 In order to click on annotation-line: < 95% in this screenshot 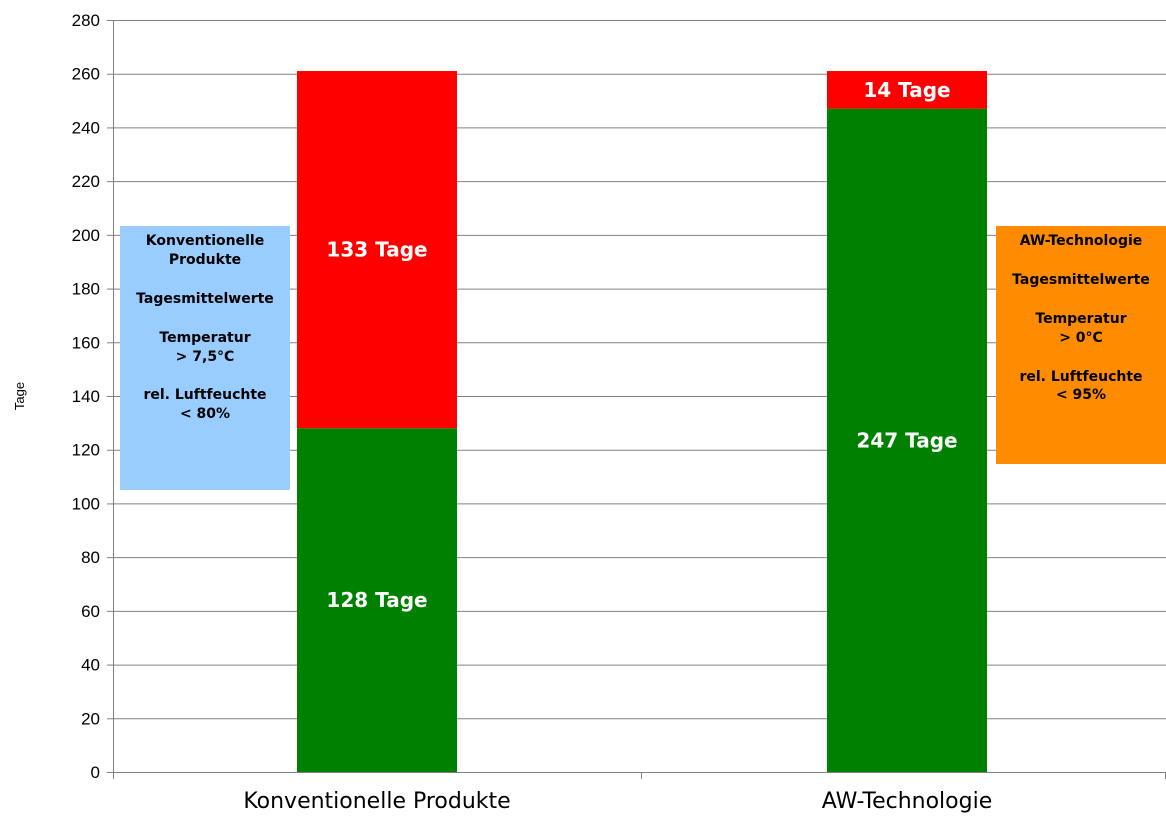, I will do `click(1081, 395)`.